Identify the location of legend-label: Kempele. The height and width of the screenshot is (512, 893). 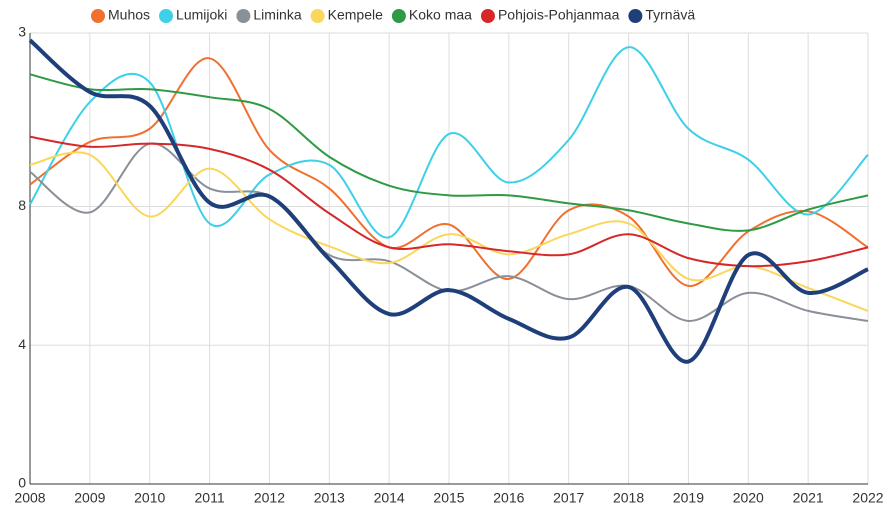
(355, 15).